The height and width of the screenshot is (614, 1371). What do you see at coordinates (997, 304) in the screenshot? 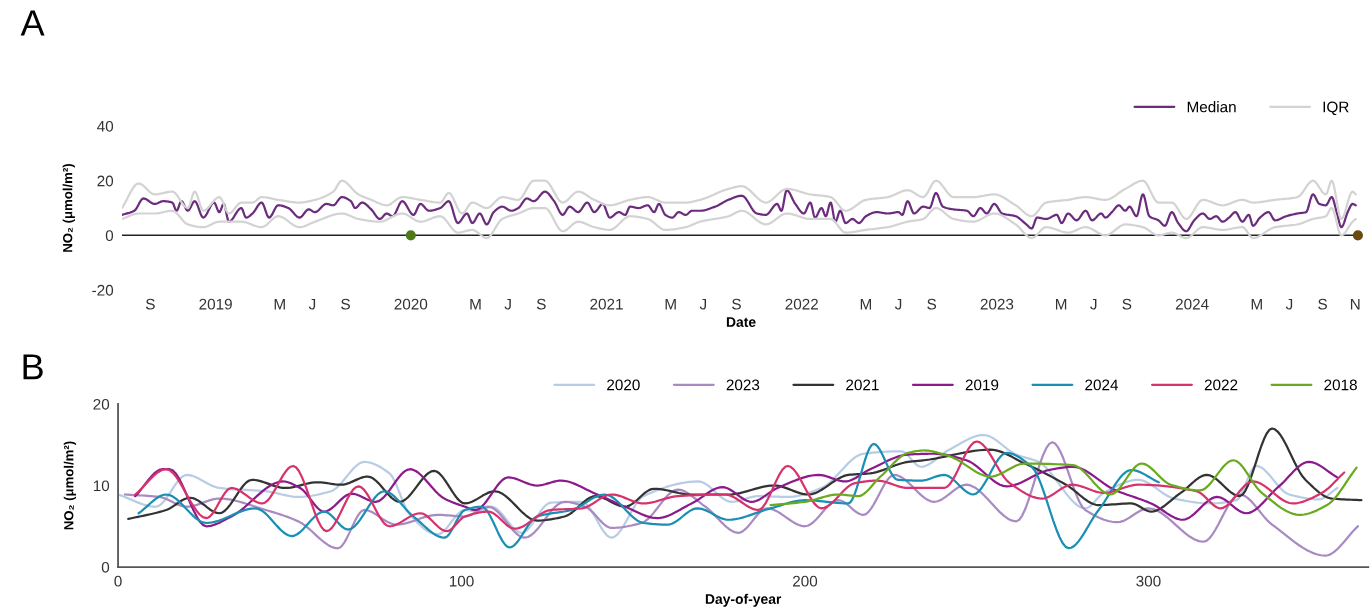
I see `x-tick-label: 2023` at bounding box center [997, 304].